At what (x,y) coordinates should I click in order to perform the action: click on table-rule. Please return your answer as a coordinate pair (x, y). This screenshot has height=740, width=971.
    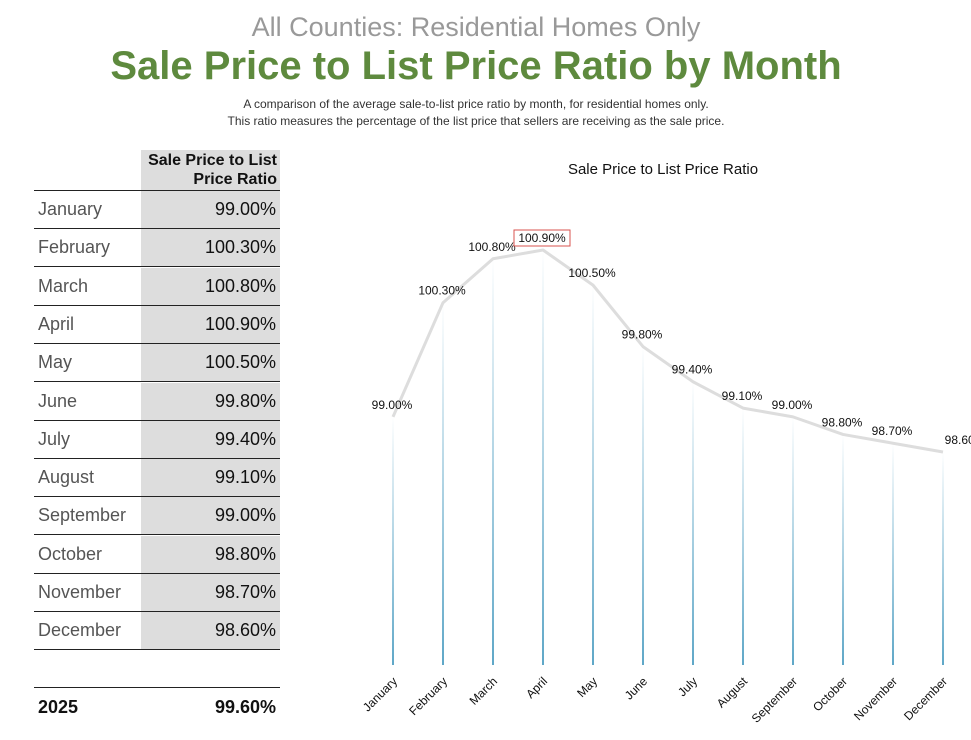
    Looking at the image, I should click on (157, 190).